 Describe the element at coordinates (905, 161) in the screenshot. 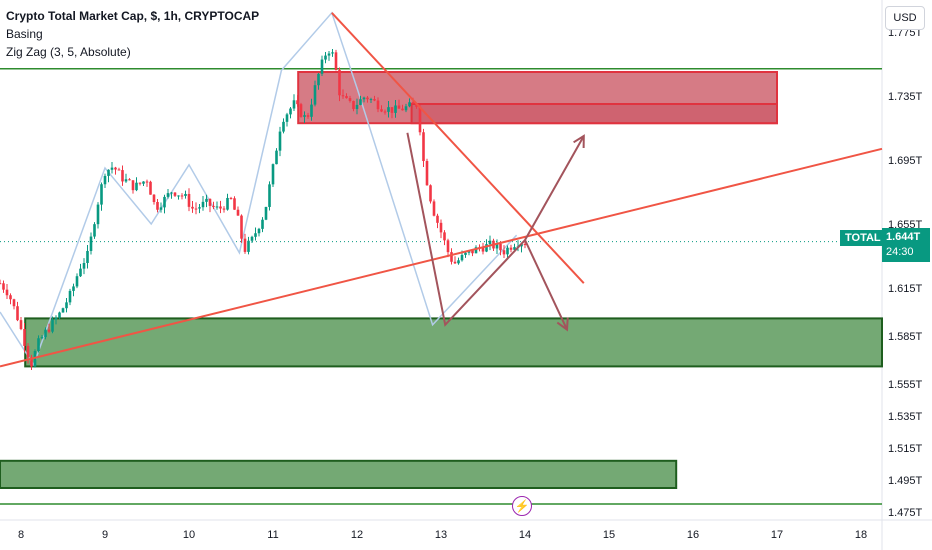

I see `y-tick-label: 1.695T` at that location.